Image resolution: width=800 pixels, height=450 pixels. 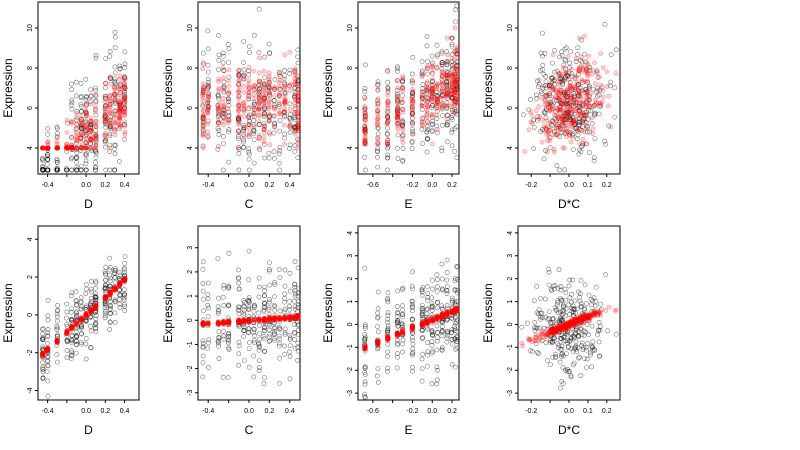 What do you see at coordinates (350, 370) in the screenshot?
I see `y-tick-label: -2` at bounding box center [350, 370].